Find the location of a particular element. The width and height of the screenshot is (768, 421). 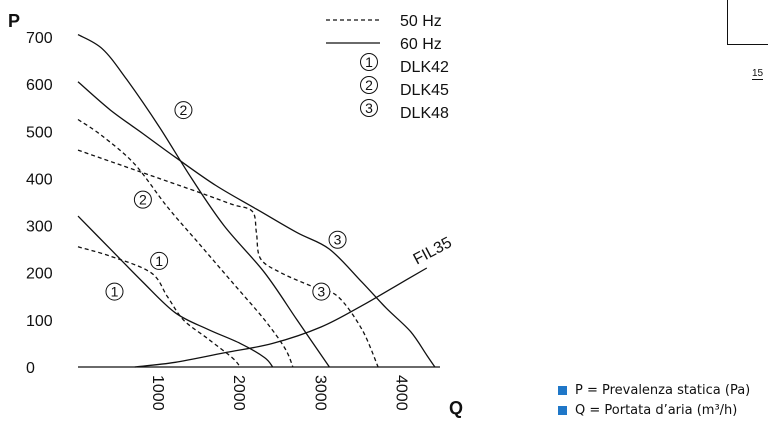

y-tick-label: 500 is located at coordinates (39, 132).